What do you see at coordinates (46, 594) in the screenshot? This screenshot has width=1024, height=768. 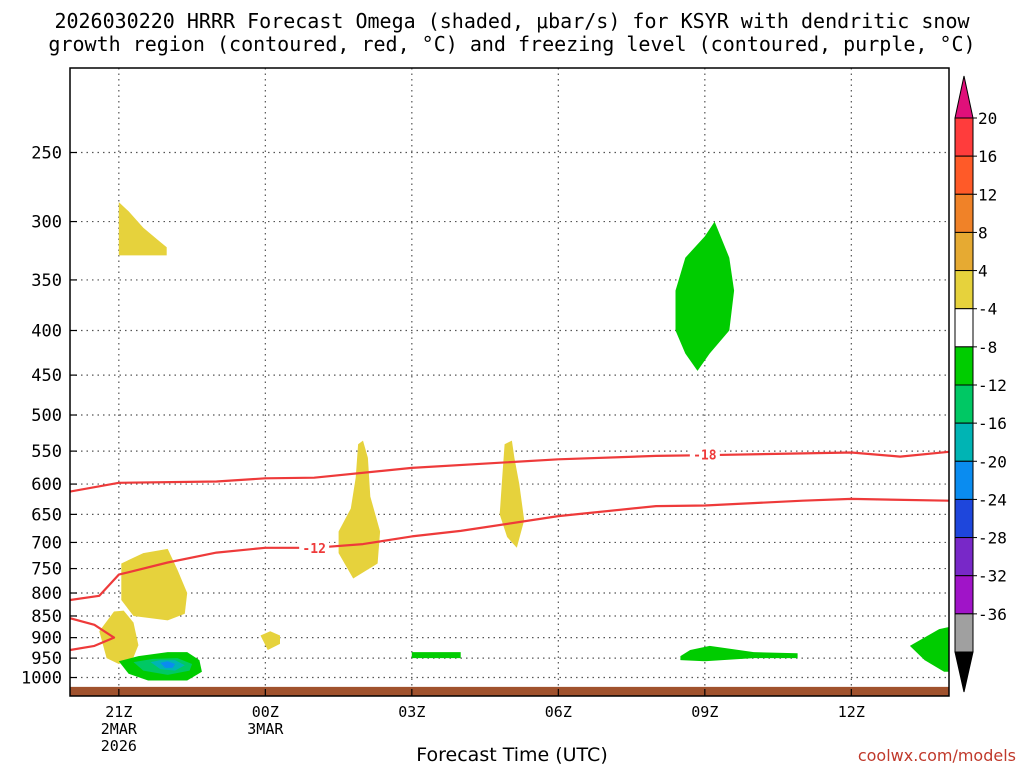 I see `y-tick-label: 800` at bounding box center [46, 594].